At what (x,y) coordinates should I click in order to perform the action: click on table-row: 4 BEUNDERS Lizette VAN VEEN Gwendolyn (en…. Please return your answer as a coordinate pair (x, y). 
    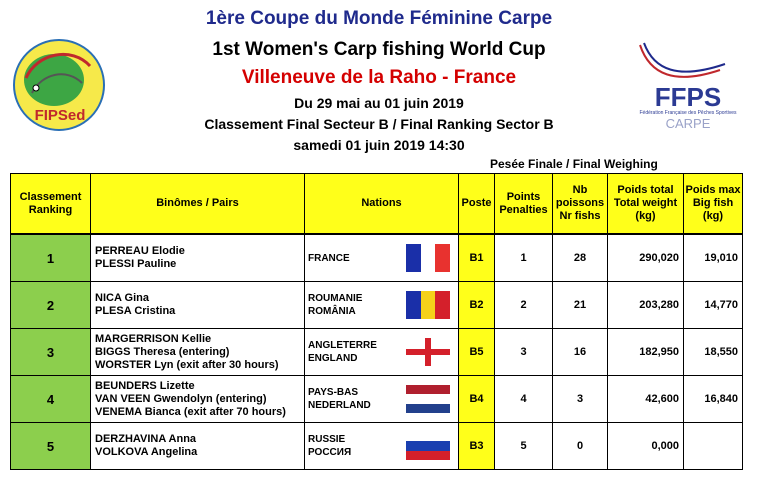
    Looking at the image, I should click on (376, 399).